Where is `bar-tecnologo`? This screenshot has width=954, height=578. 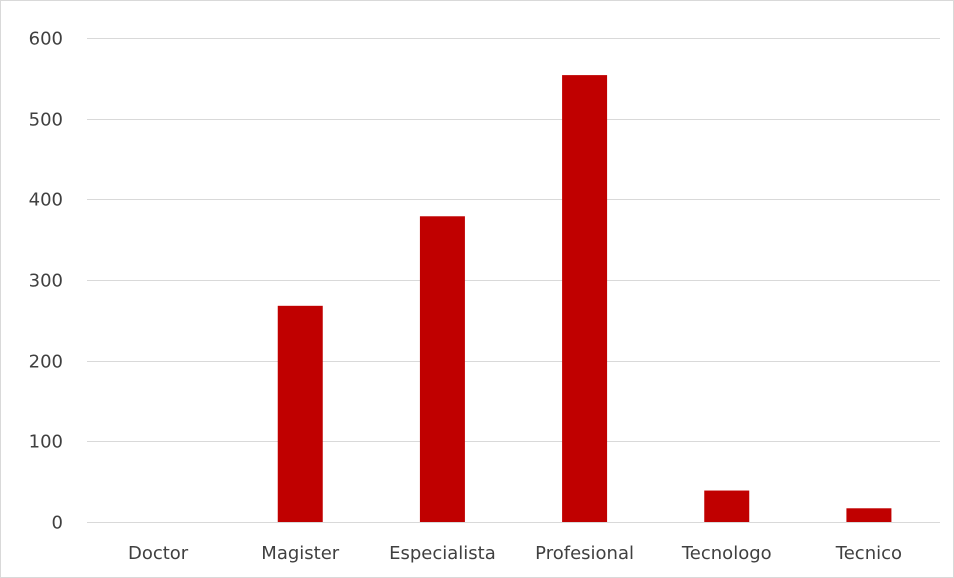
bar-tecnologo is located at coordinates (727, 506).